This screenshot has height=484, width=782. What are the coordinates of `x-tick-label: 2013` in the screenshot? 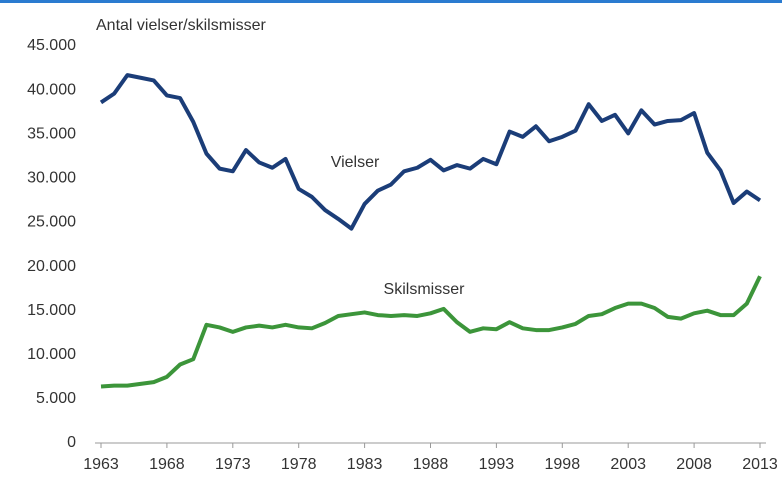 It's located at (760, 464).